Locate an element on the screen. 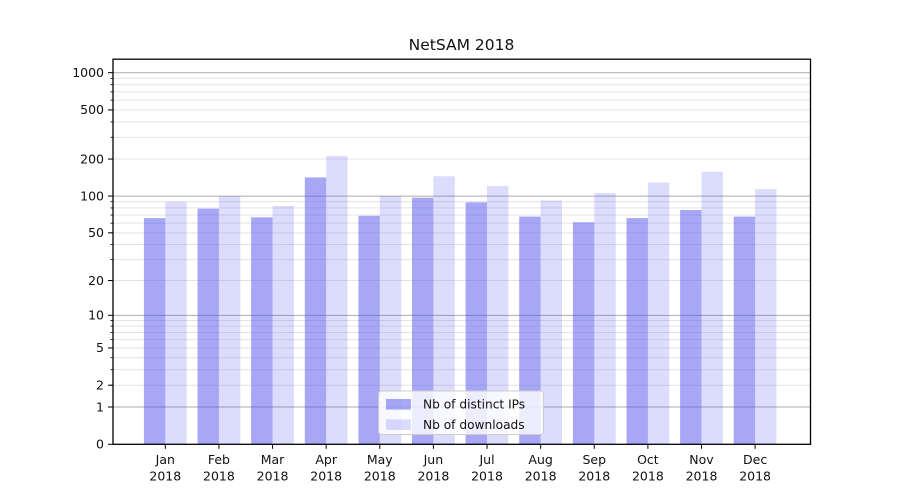 The width and height of the screenshot is (900, 500). x-tick-label-jul: Jul 2018 is located at coordinates (487, 468).